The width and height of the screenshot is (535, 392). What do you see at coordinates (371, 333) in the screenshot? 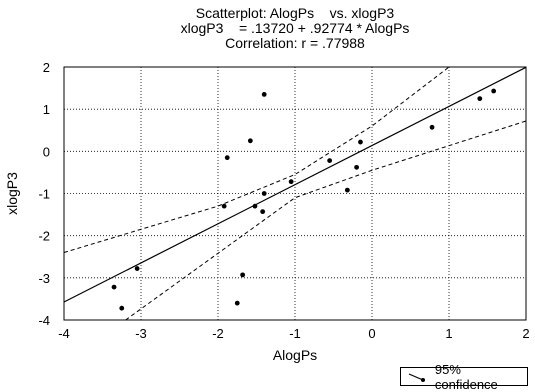
I see `x-tick-label: 0` at bounding box center [371, 333].